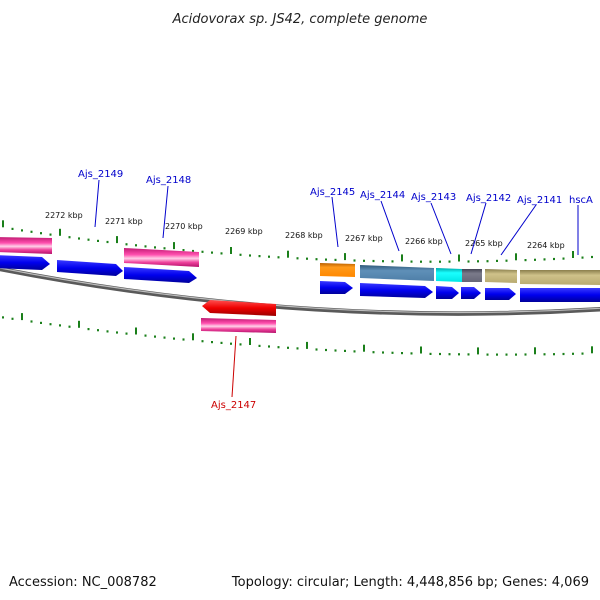  I want to click on genome-backbone, so click(300, 291).